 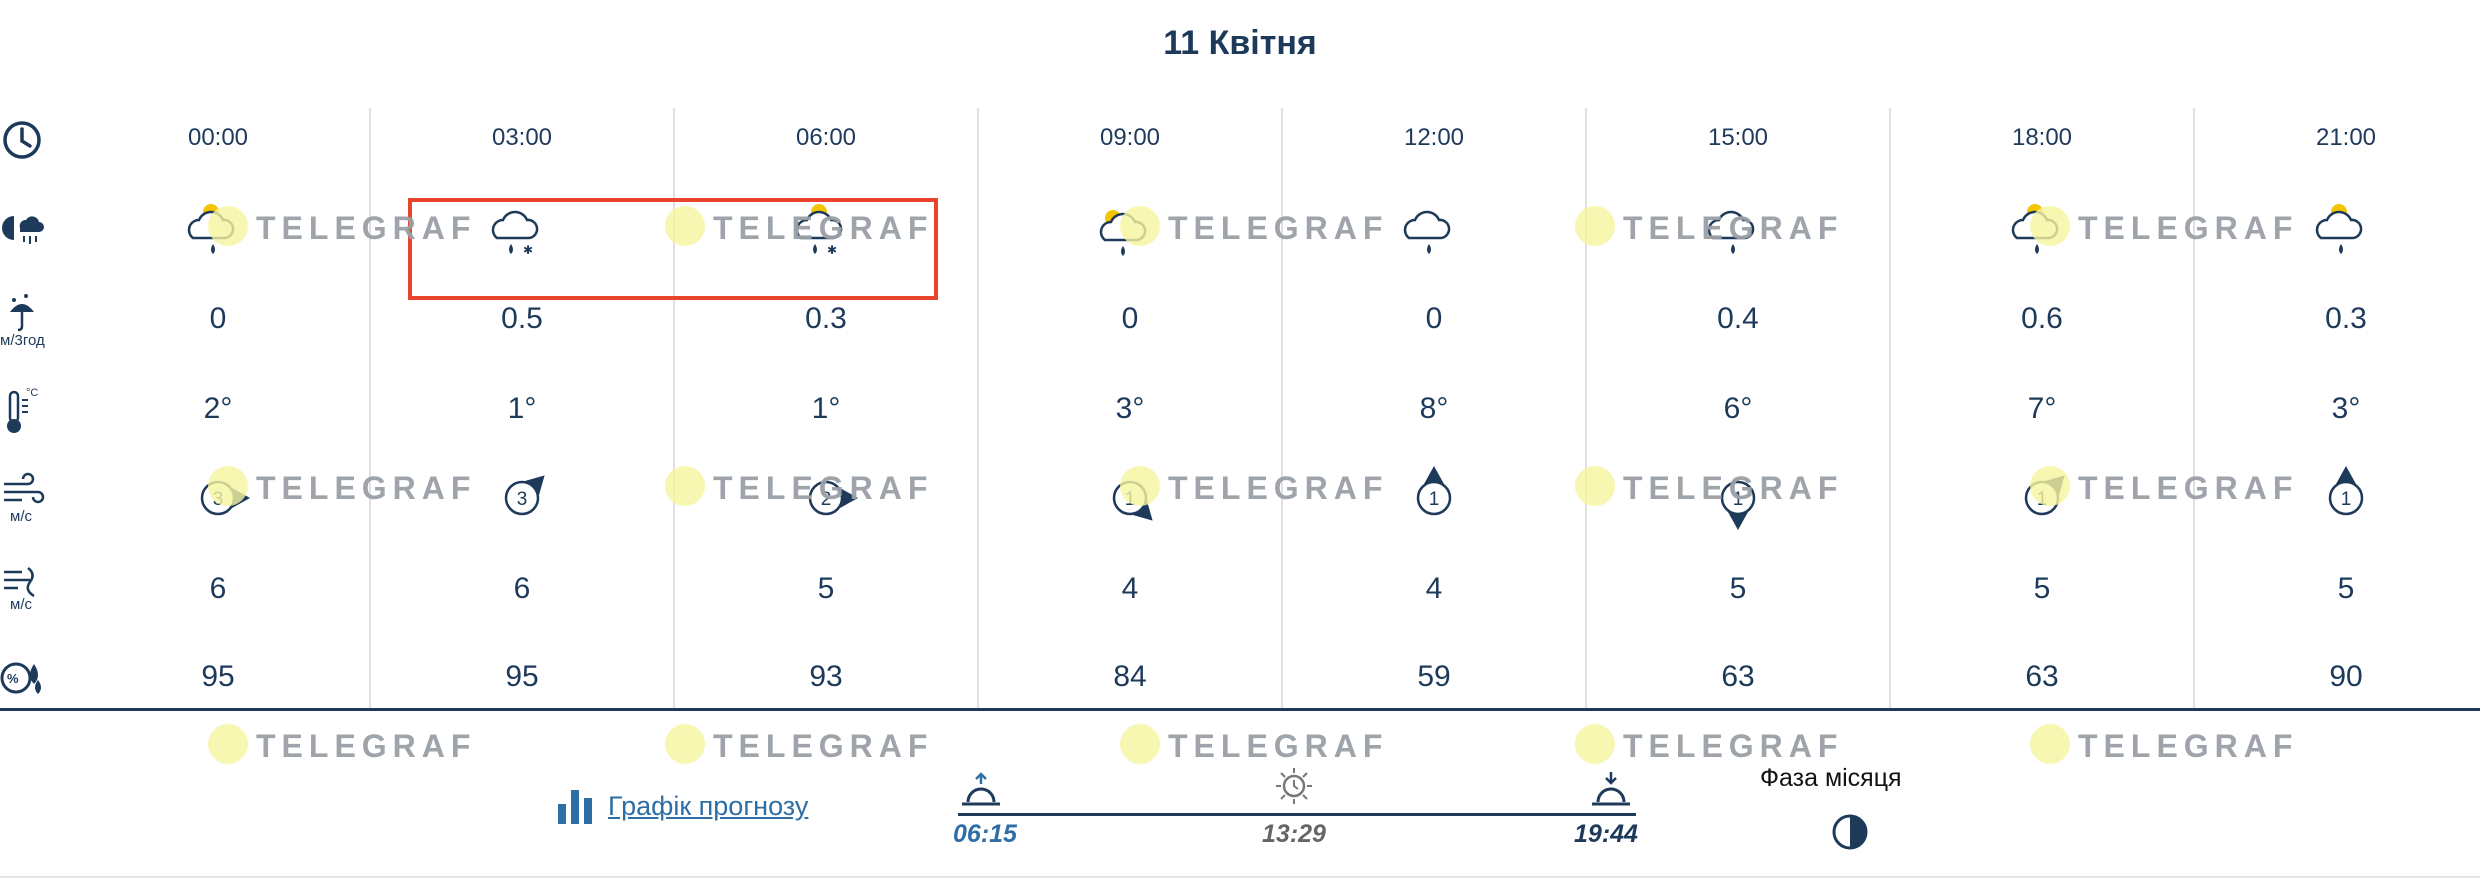 I want to click on forecast-chart-link-label: Графік прогнозу, so click(x=708, y=805).